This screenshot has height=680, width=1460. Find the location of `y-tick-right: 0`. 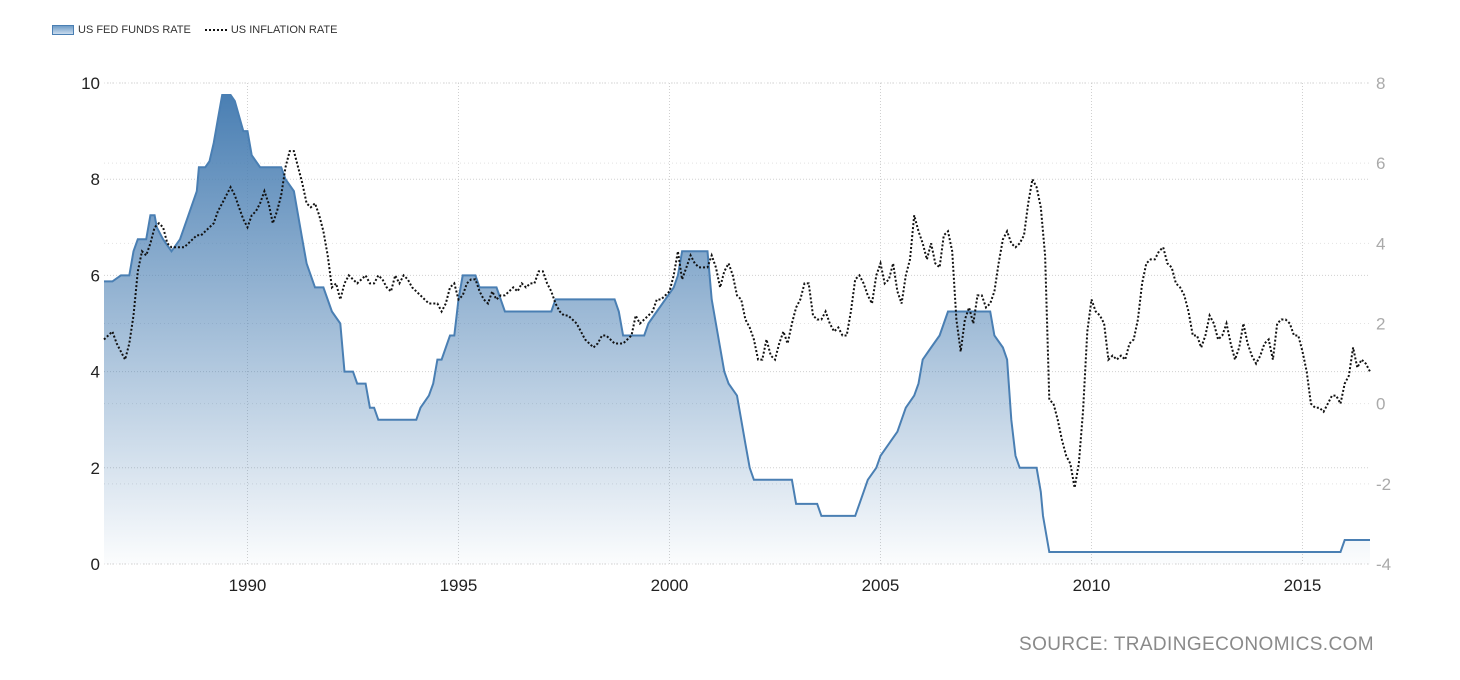

y-tick-right: 0 is located at coordinates (1380, 404).